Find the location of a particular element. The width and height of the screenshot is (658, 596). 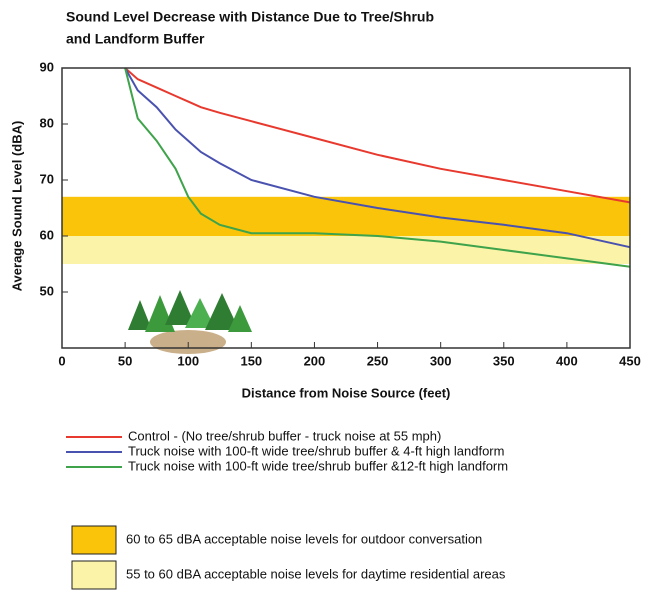

y-tick-label: 70 is located at coordinates (47, 178).